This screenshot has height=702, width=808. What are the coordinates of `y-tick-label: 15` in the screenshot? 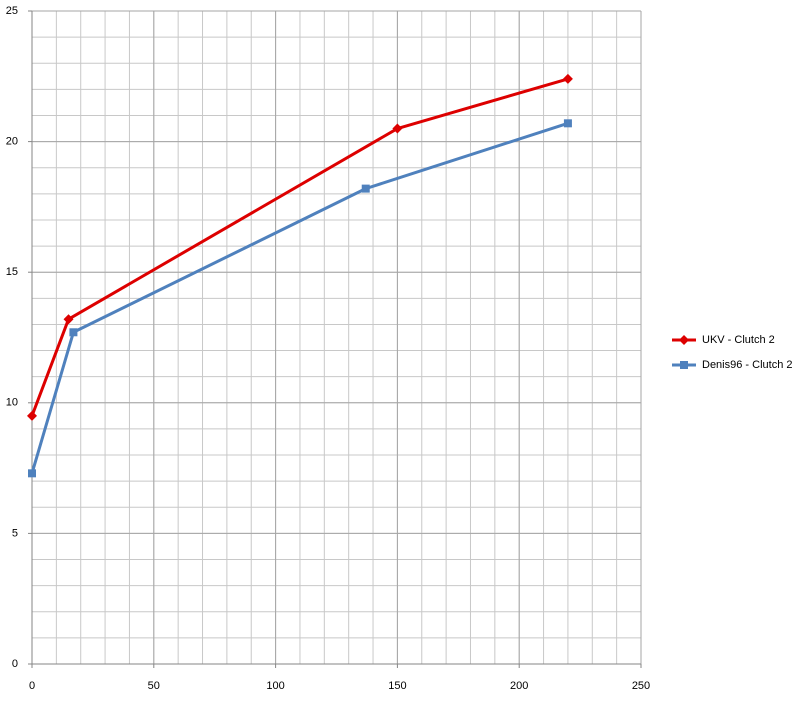 It's located at (12, 272).